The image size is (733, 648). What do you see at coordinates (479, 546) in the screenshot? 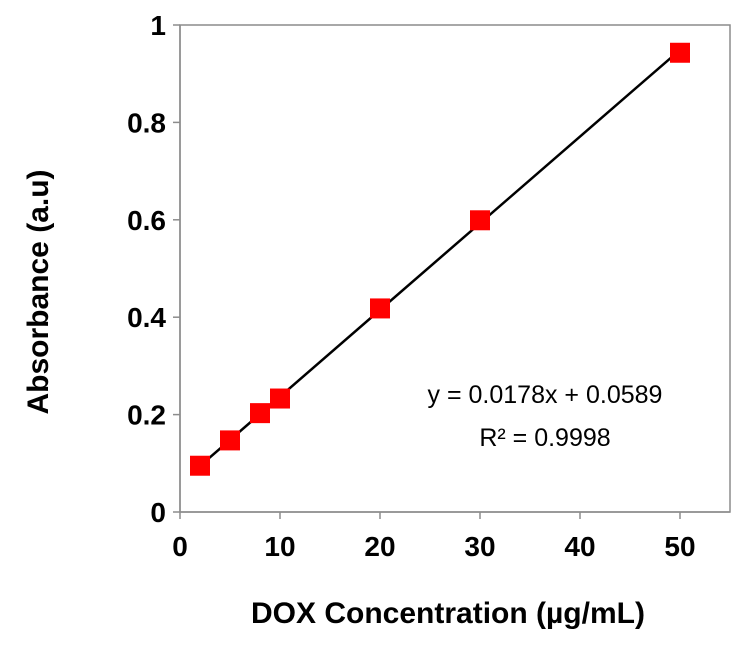
I see `x-tick-label: 30` at bounding box center [479, 546].